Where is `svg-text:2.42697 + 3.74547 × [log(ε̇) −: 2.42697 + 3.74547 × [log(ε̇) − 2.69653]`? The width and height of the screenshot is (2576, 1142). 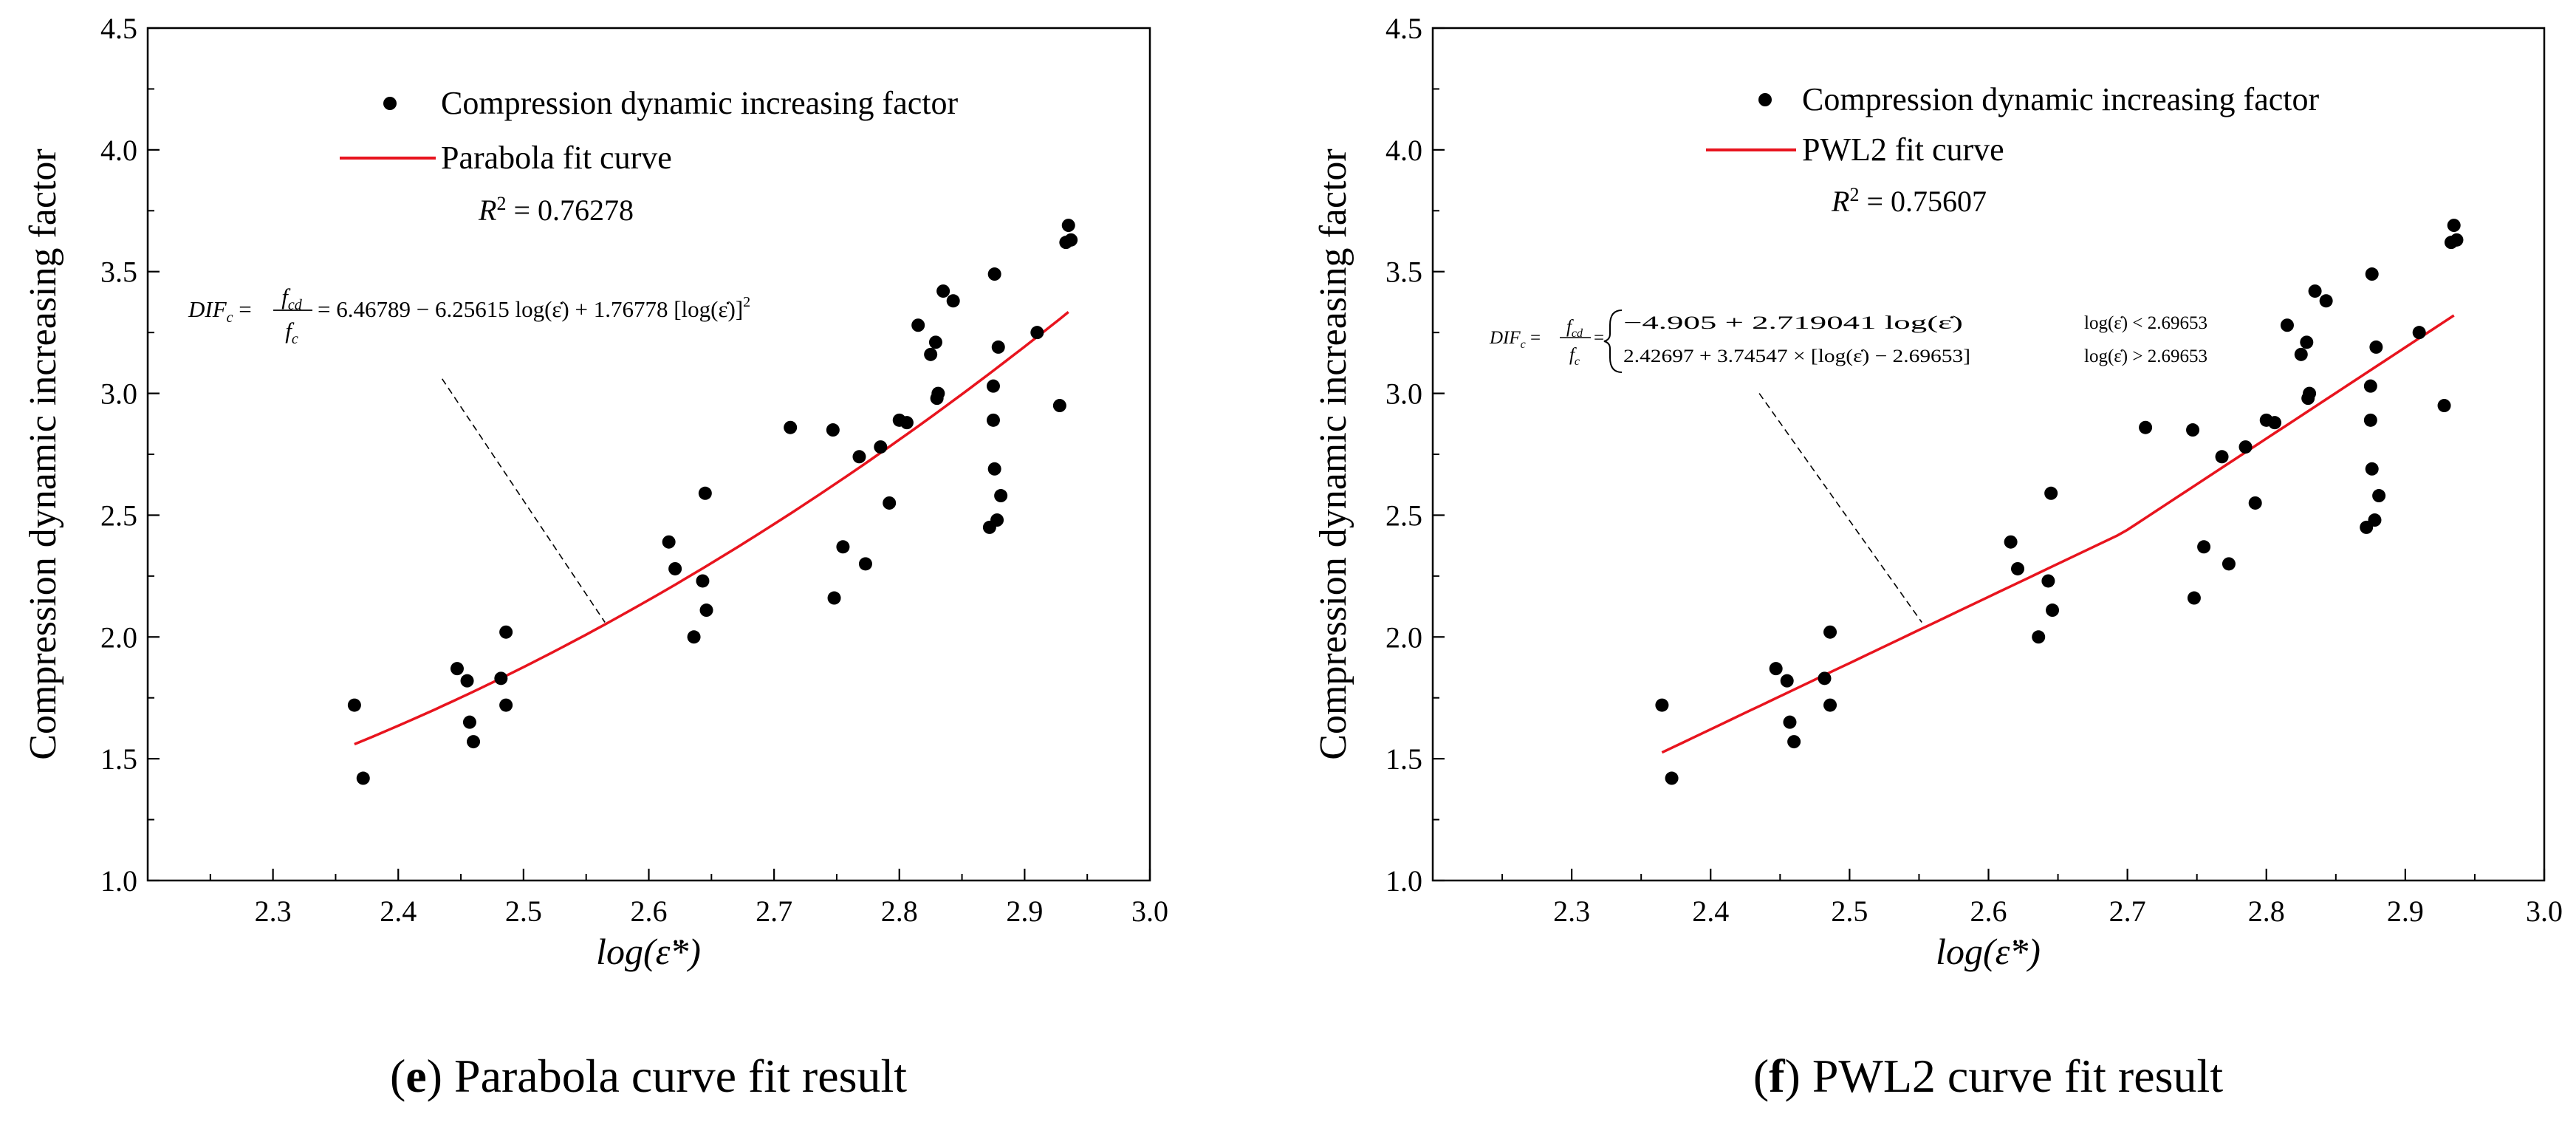 svg-text:2.42697 + 3.74547 × [log(ε̇) −: 2.42697 + 3.74547 × [log(ε̇) − 2.69653] is located at coordinates (1796, 356).